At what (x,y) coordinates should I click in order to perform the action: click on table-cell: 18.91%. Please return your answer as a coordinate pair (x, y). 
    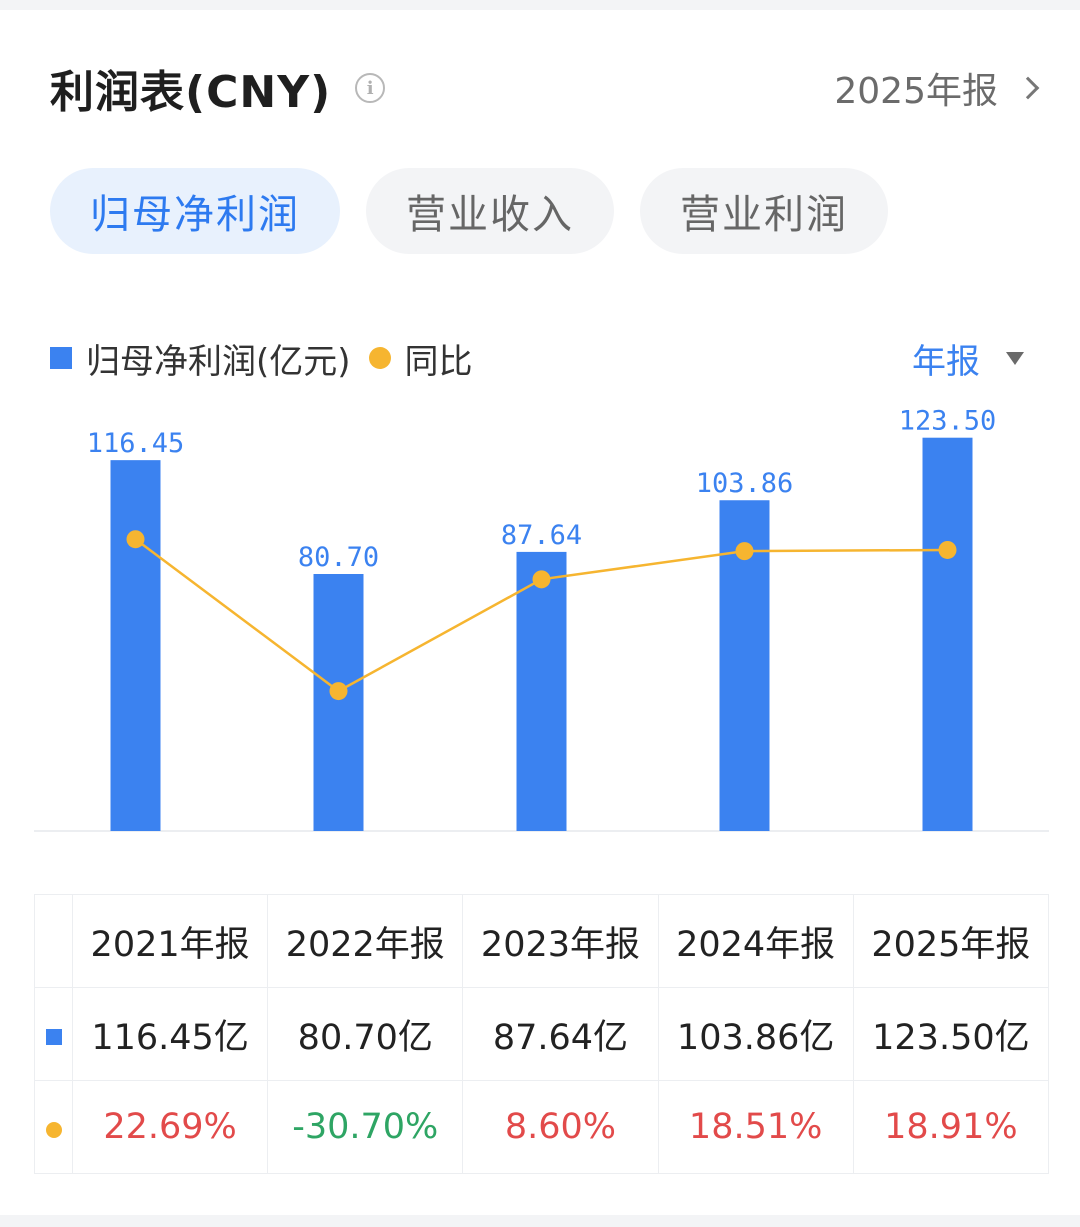
    Looking at the image, I should click on (951, 1127).